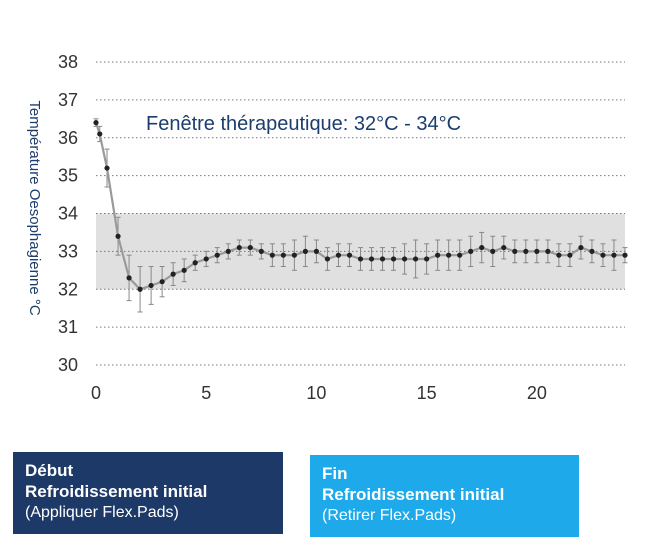 This screenshot has width=649, height=541. What do you see at coordinates (413, 494) in the screenshot?
I see `end-subtitle: Refroidissement initial` at bounding box center [413, 494].